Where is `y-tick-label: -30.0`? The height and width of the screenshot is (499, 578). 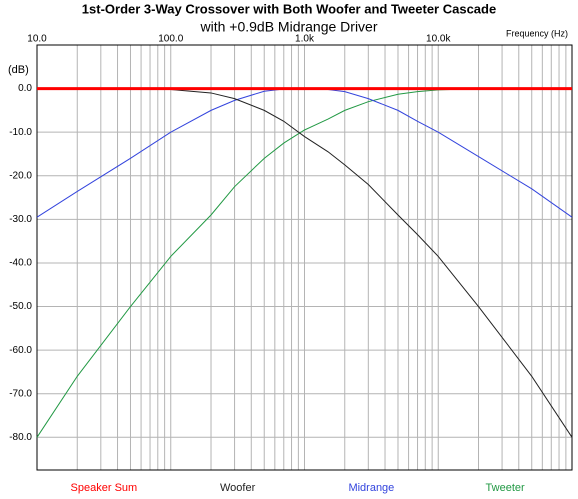
y-tick-label: -30.0 is located at coordinates (20, 219).